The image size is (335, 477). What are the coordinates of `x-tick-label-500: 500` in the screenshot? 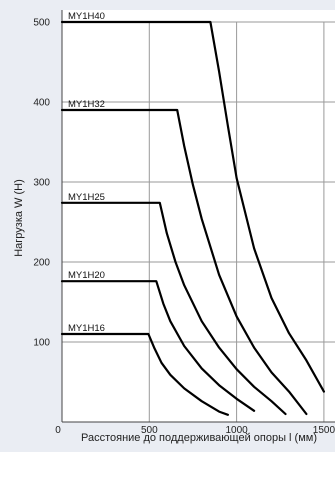 It's located at (149, 430).